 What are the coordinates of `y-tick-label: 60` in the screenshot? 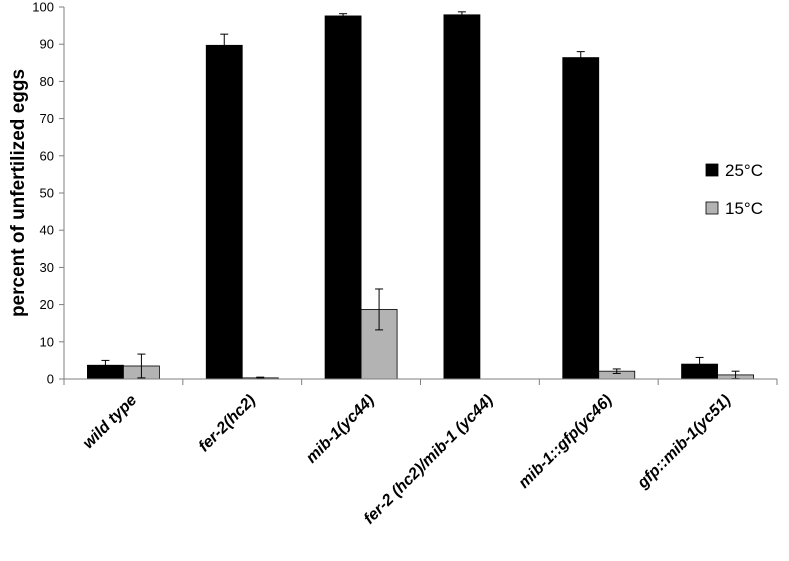 It's located at (47, 155).